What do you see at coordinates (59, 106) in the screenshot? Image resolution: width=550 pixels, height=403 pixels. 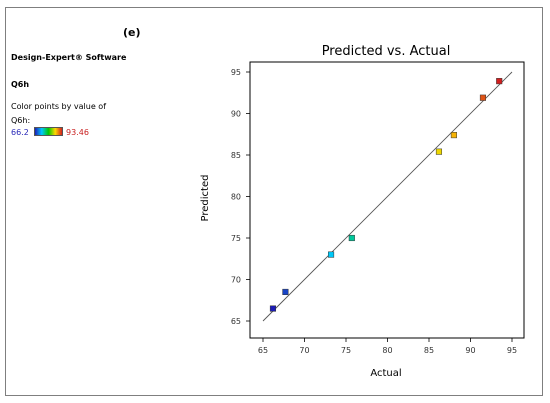 I see `color-caption-line1: Color points by value of` at bounding box center [59, 106].